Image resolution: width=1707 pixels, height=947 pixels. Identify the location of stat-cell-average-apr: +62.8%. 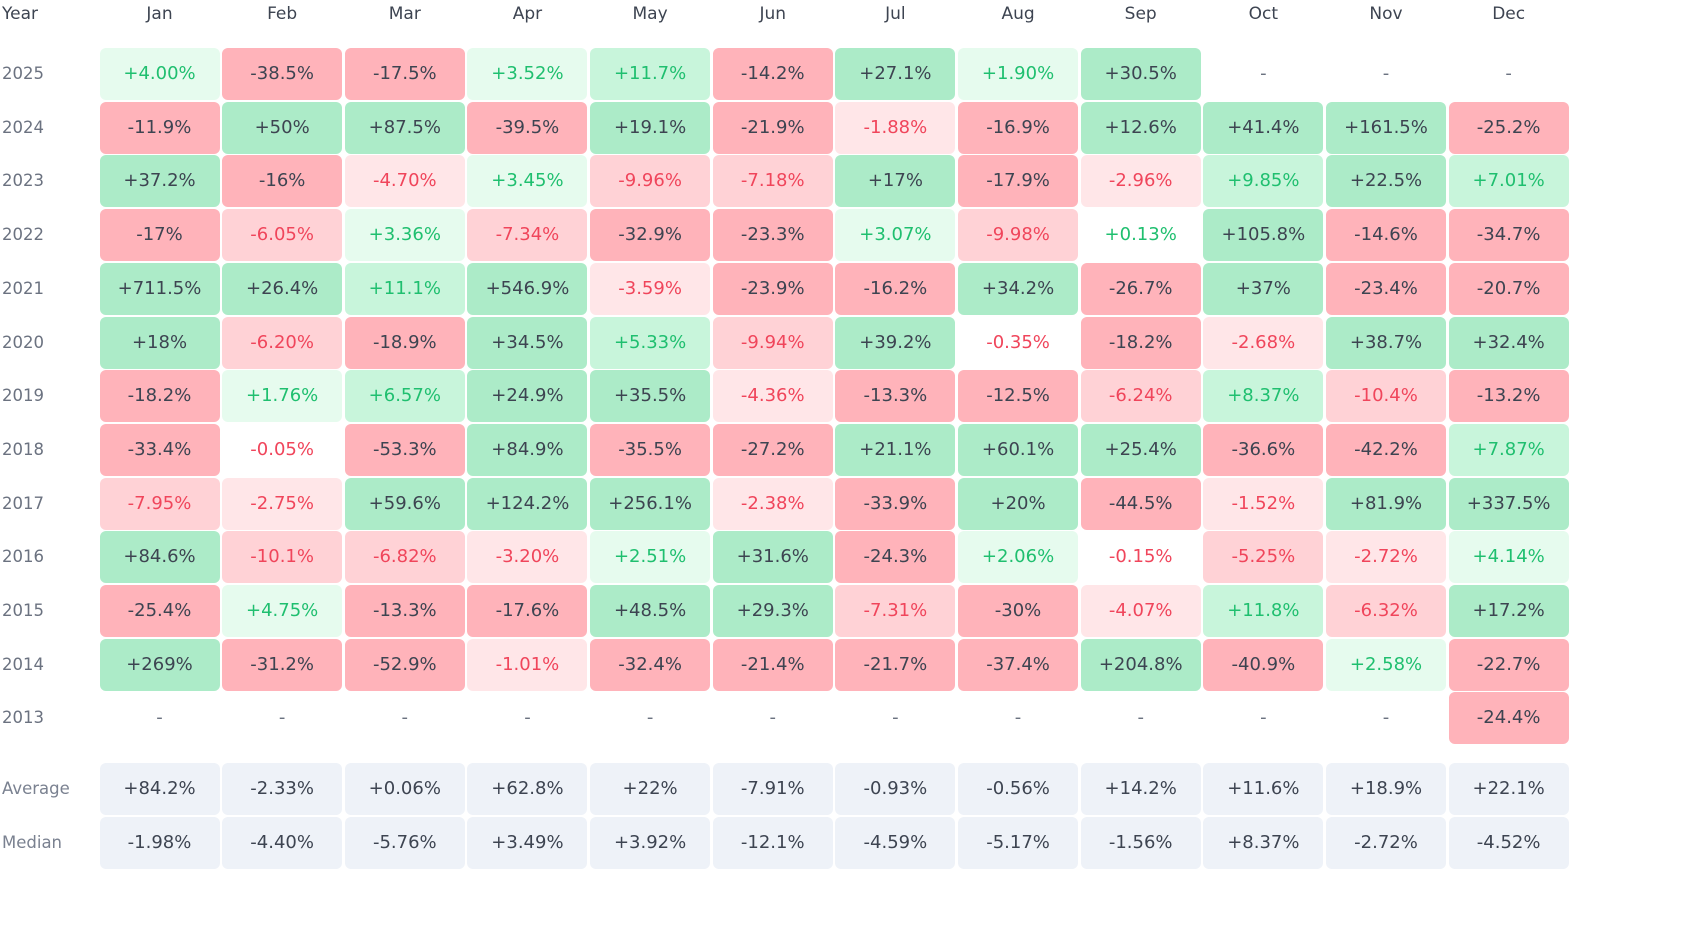
(527, 789).